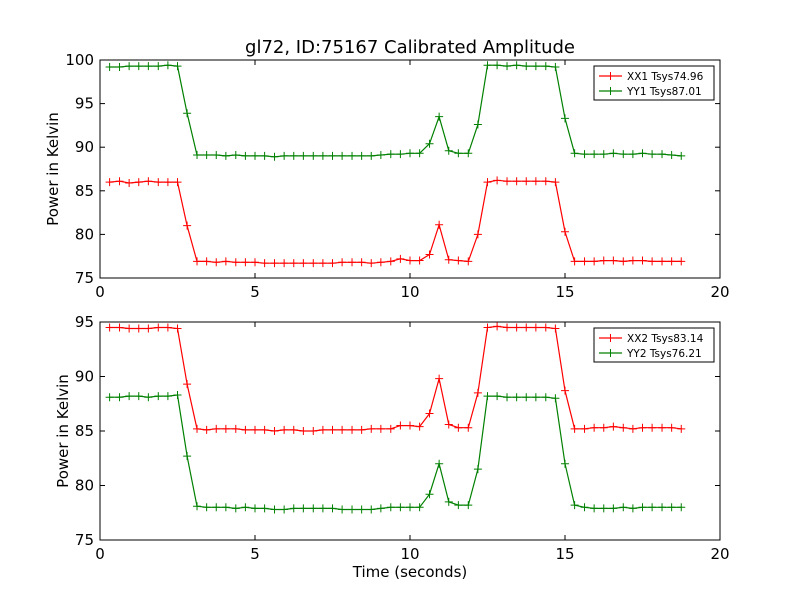 This screenshot has height=600, width=800. What do you see at coordinates (84, 431) in the screenshot?
I see `bottom-y-tick-label: 85` at bounding box center [84, 431].